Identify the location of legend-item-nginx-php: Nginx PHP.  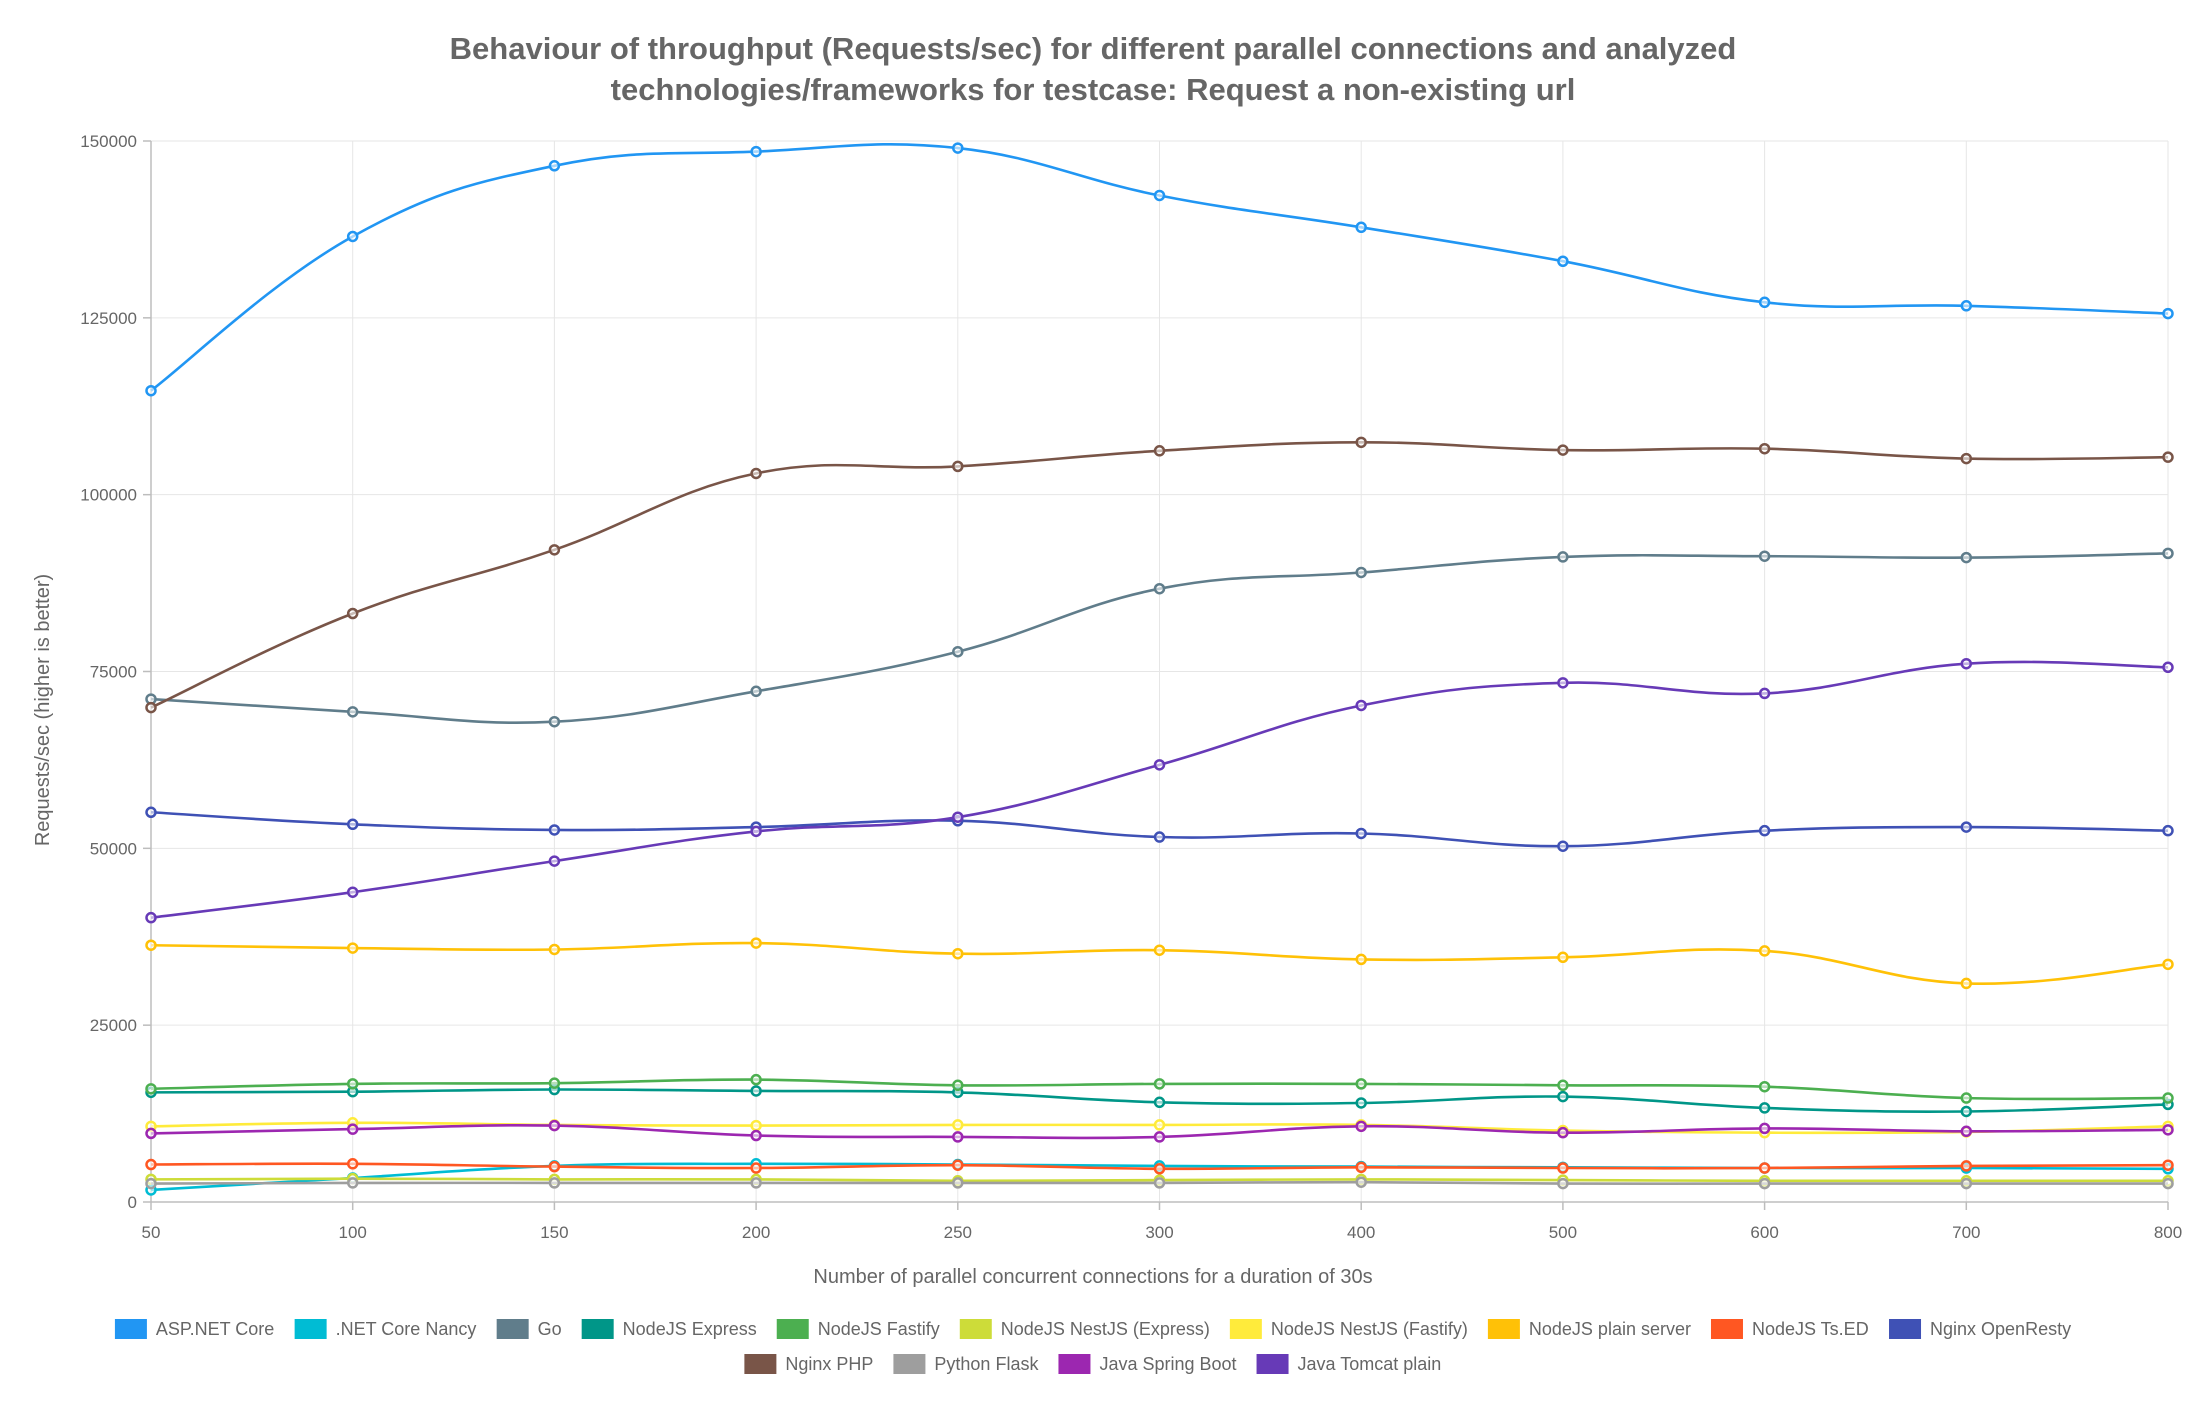
(808, 1364).